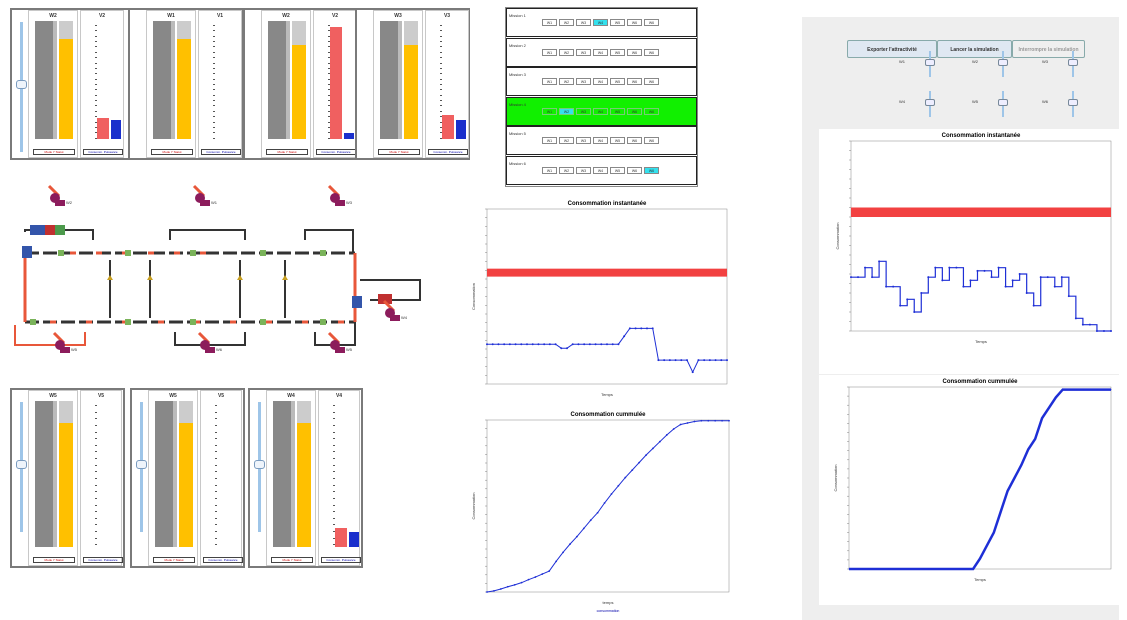 Image resolution: width=1127 pixels, height=620 pixels. I want to click on mission-row: Mission 4 W1 W2 W3 W4 W5 W6 W6, so click(601, 111).